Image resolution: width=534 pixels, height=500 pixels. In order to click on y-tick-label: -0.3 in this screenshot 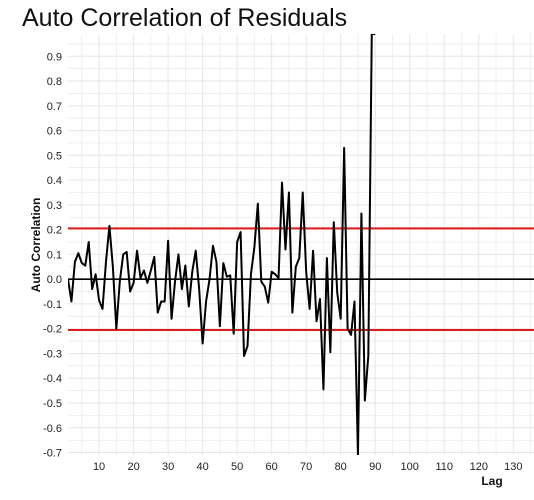, I will do `click(52, 354)`.